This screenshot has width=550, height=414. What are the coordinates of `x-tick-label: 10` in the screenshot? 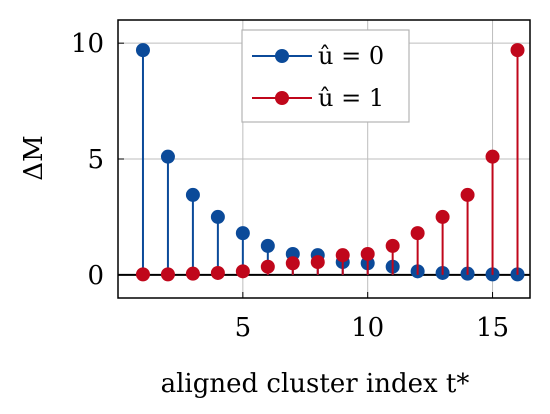 It's located at (367, 328).